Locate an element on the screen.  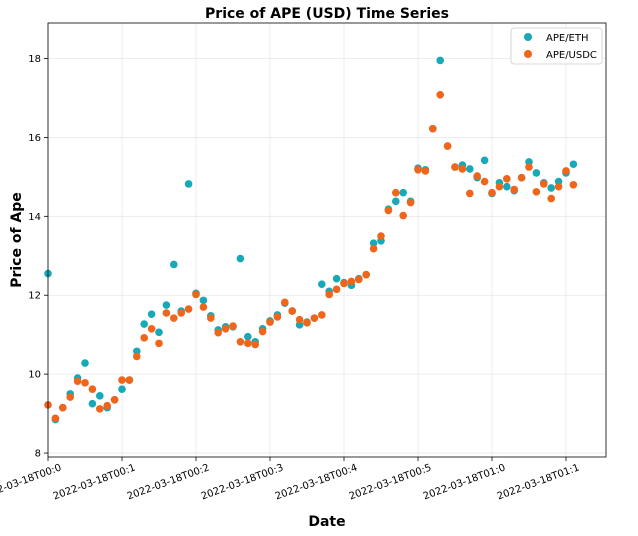
y-tick-label: 8 is located at coordinates (38, 454).